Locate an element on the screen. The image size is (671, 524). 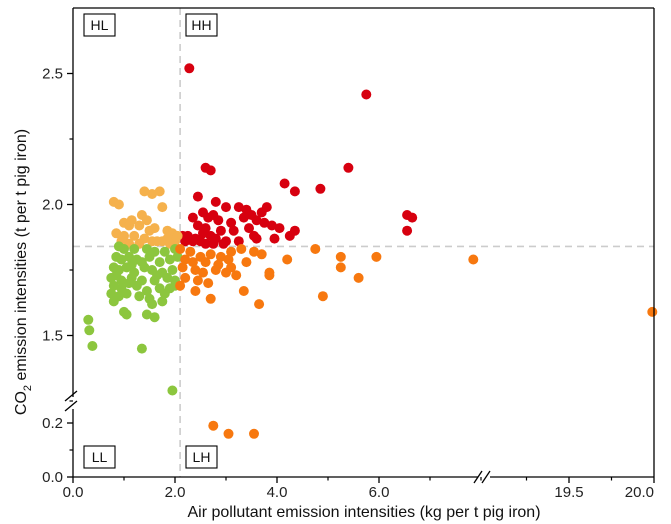
y-tick-label: 2.0 is located at coordinates (52, 205).